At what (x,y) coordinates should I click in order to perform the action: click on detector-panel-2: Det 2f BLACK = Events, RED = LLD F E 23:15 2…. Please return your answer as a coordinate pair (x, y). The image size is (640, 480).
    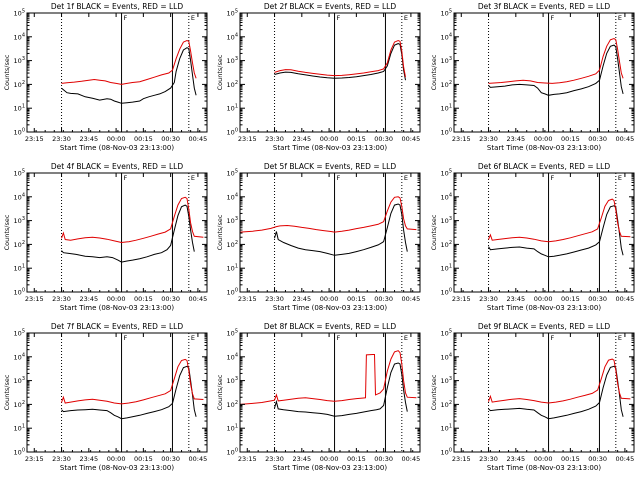
    Looking at the image, I should click on (318, 77).